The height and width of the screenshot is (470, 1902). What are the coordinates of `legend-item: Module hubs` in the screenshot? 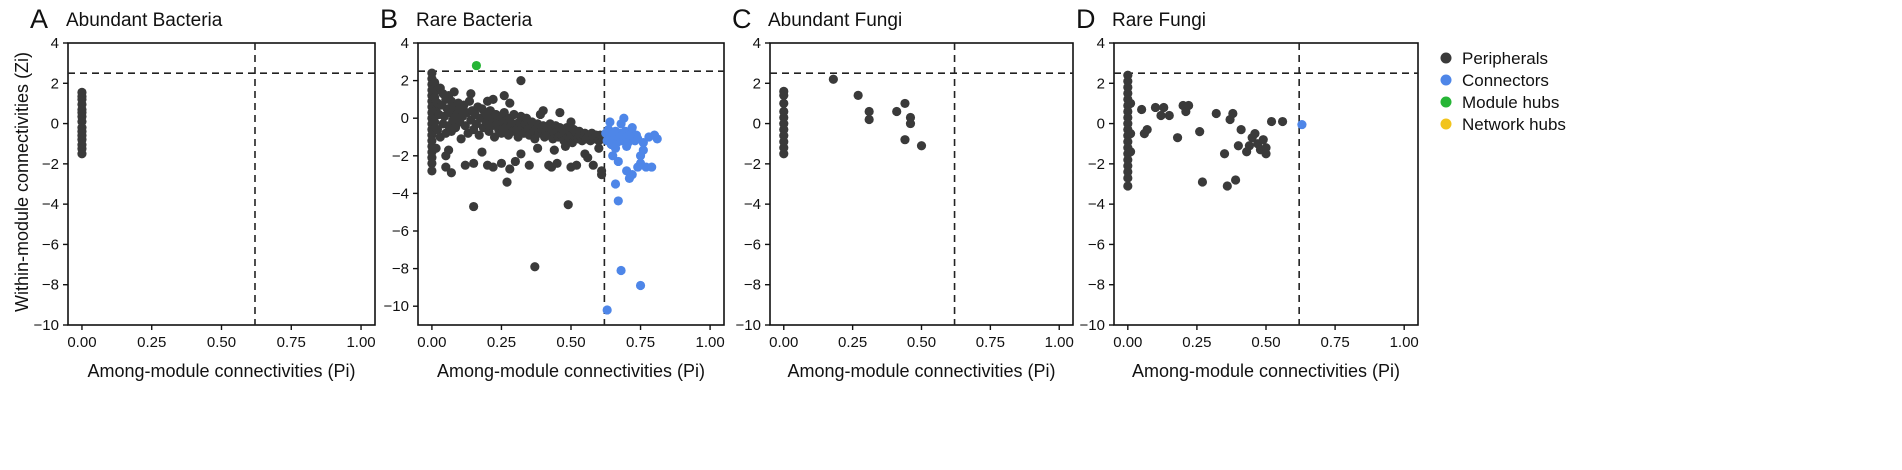 It's located at (1499, 102).